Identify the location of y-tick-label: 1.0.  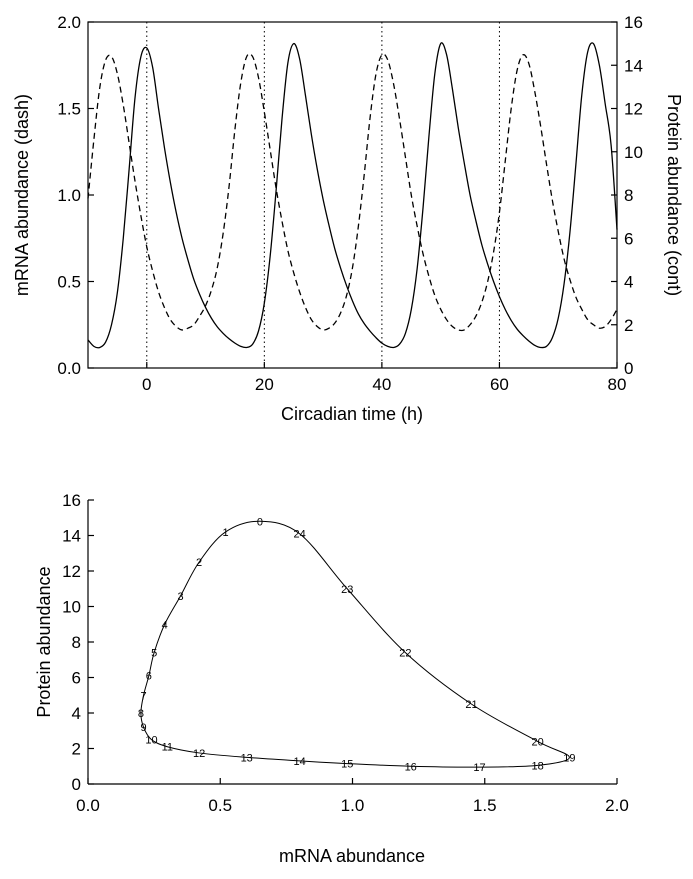
(69, 195).